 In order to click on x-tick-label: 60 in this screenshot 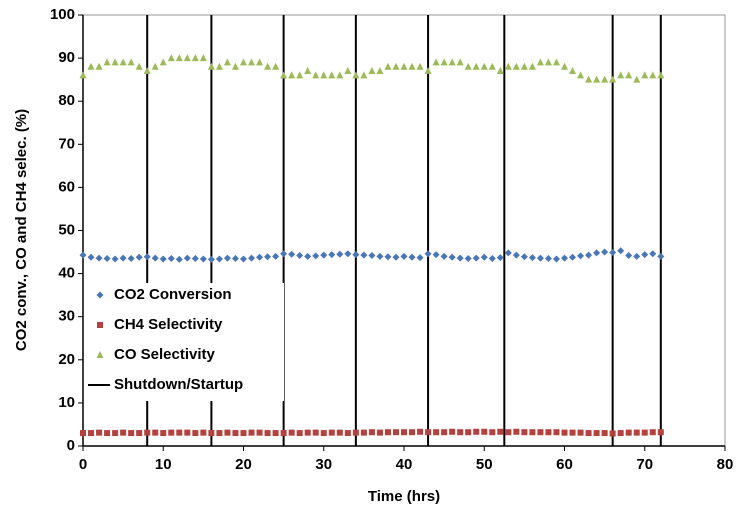, I will do `click(564, 464)`.